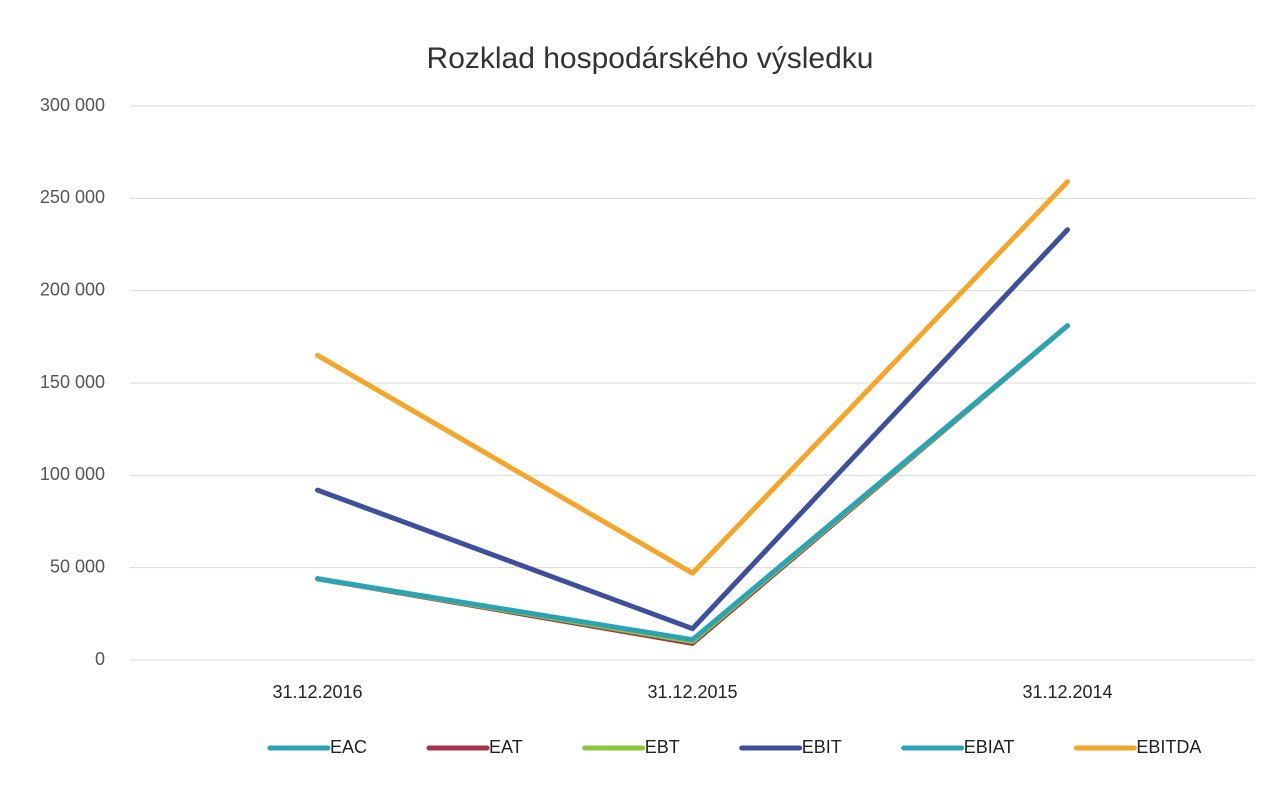 The image size is (1276, 785). Describe the element at coordinates (100, 659) in the screenshot. I see `y-tick-label: 0` at that location.